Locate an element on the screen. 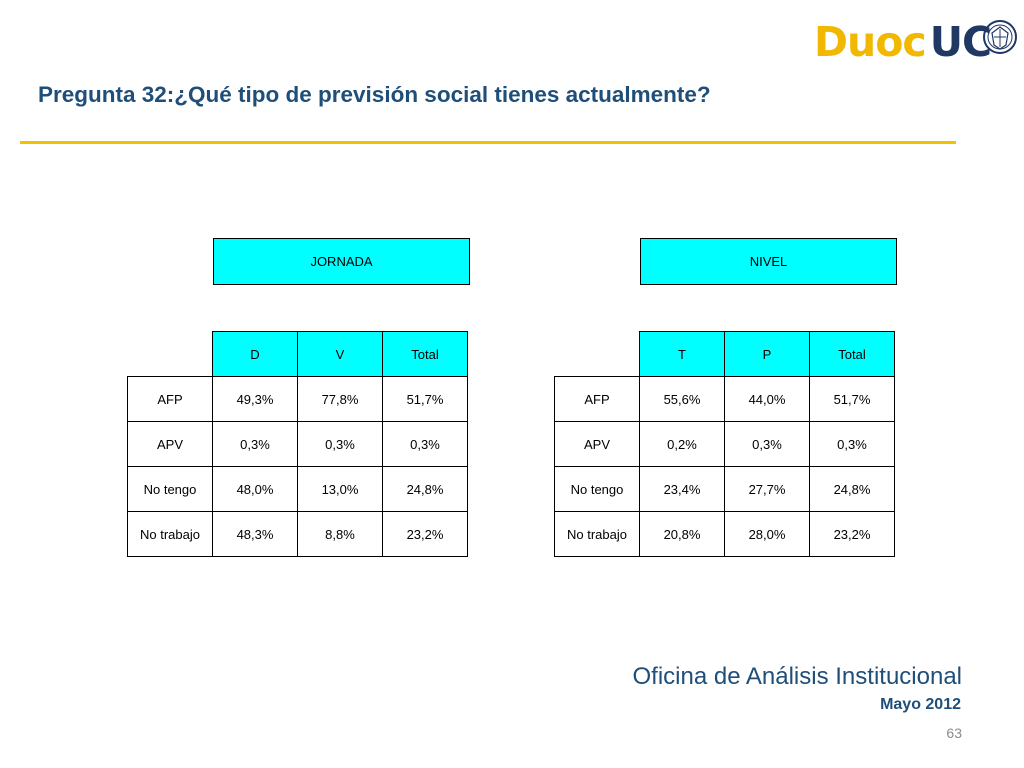 This screenshot has width=1024, height=768. column-header: P is located at coordinates (767, 354).